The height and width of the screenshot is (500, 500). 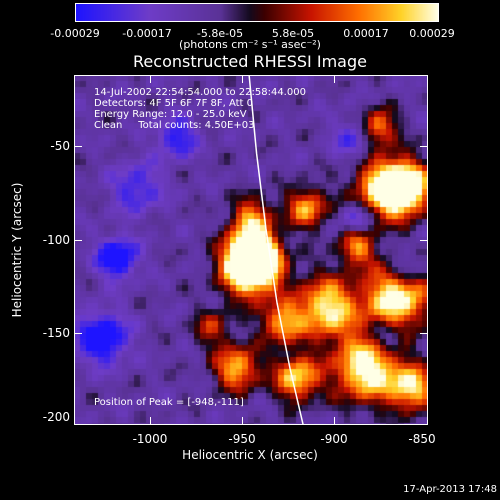 I want to click on colorbar-tick: -5.8e-05, so click(x=220, y=33).